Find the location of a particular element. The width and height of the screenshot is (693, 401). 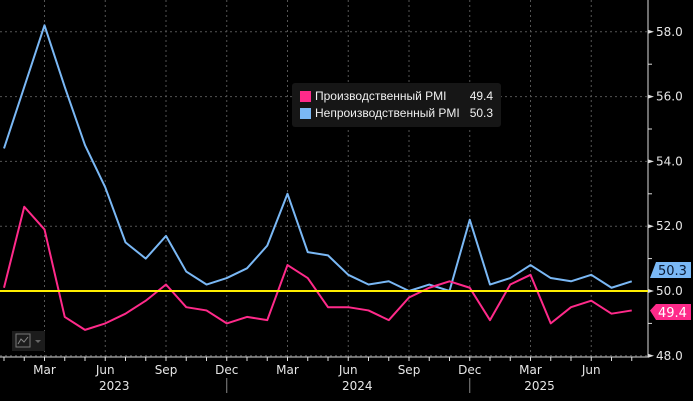

chart-type-button is located at coordinates (28, 341).